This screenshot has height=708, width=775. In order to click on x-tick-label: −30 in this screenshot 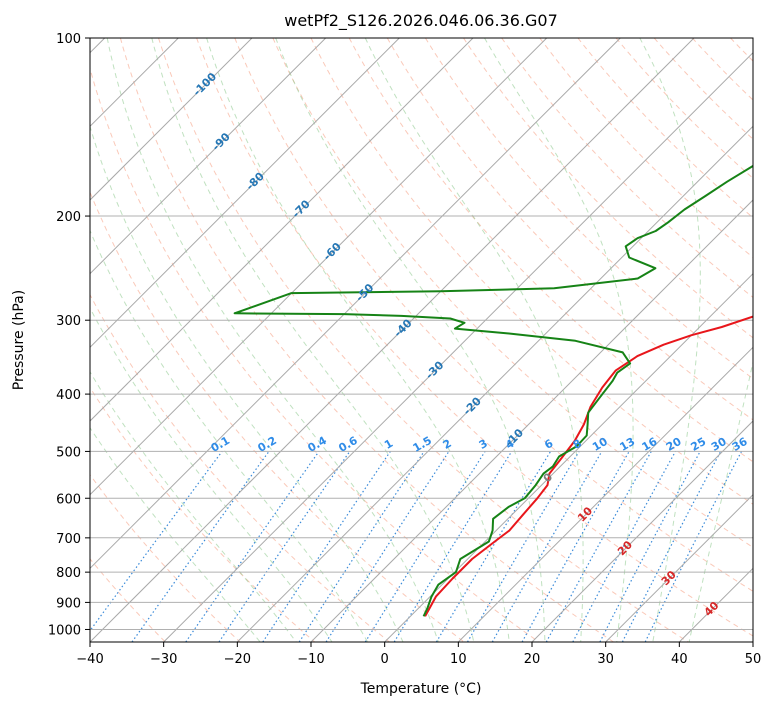, I will do `click(163, 659)`.